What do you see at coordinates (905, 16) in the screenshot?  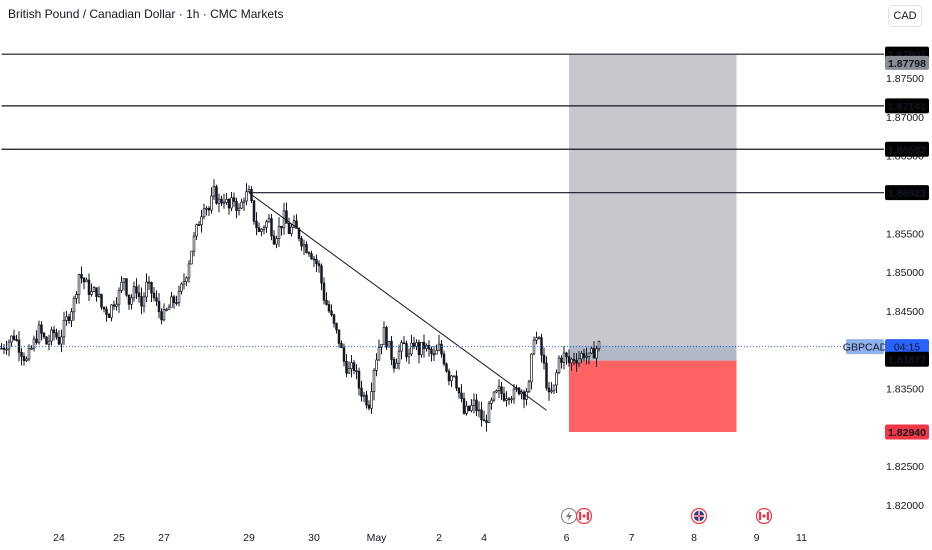 I see `currency-button: CAD` at bounding box center [905, 16].